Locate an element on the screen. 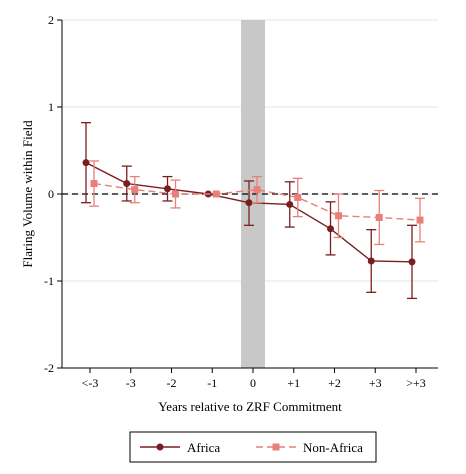 The width and height of the screenshot is (466, 474). x-tick-label: -1 is located at coordinates (212, 383).